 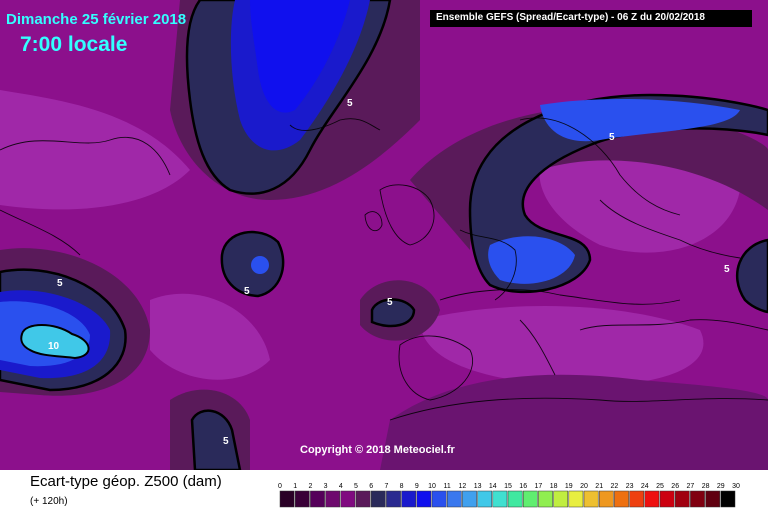 I want to click on scale-tick-label: 1, so click(x=295, y=486).